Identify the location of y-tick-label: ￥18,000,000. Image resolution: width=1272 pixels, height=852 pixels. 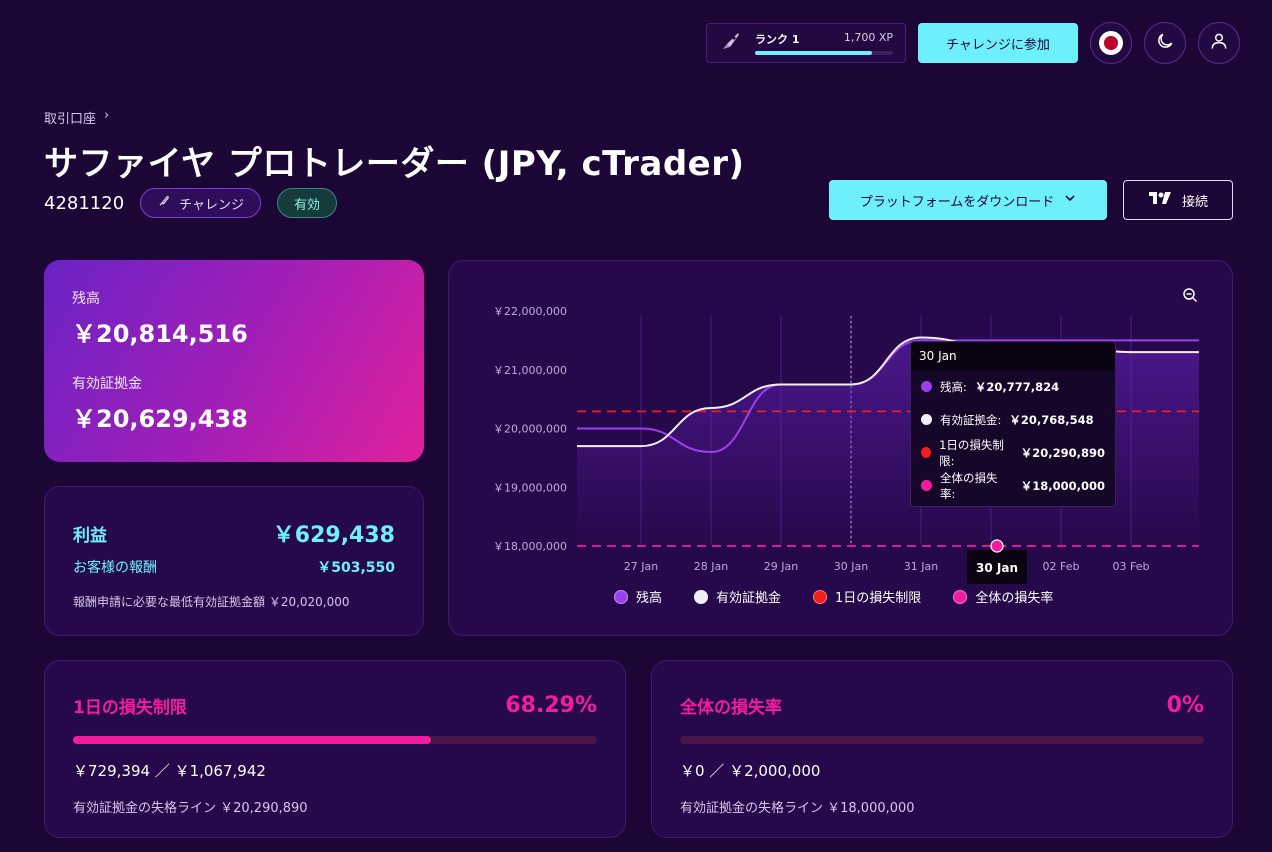
(530, 546).